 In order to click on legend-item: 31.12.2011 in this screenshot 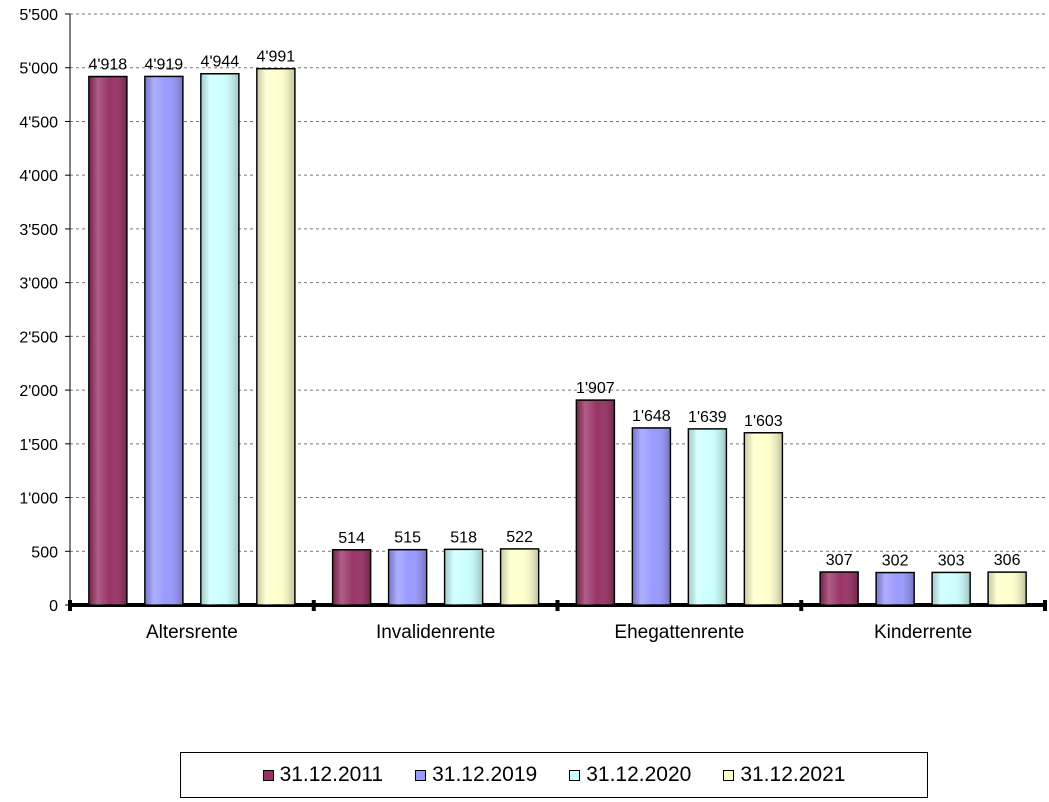, I will do `click(323, 775)`.